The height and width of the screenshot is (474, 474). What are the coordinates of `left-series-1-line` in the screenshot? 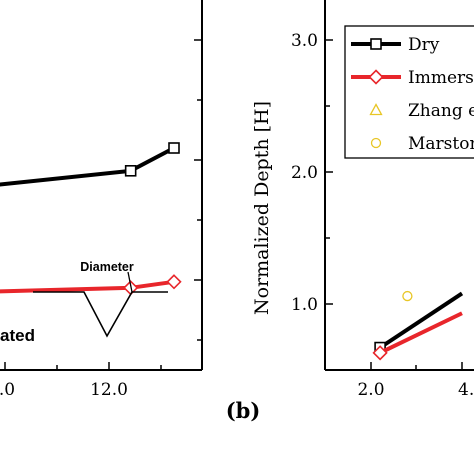 It's located at (87, 286).